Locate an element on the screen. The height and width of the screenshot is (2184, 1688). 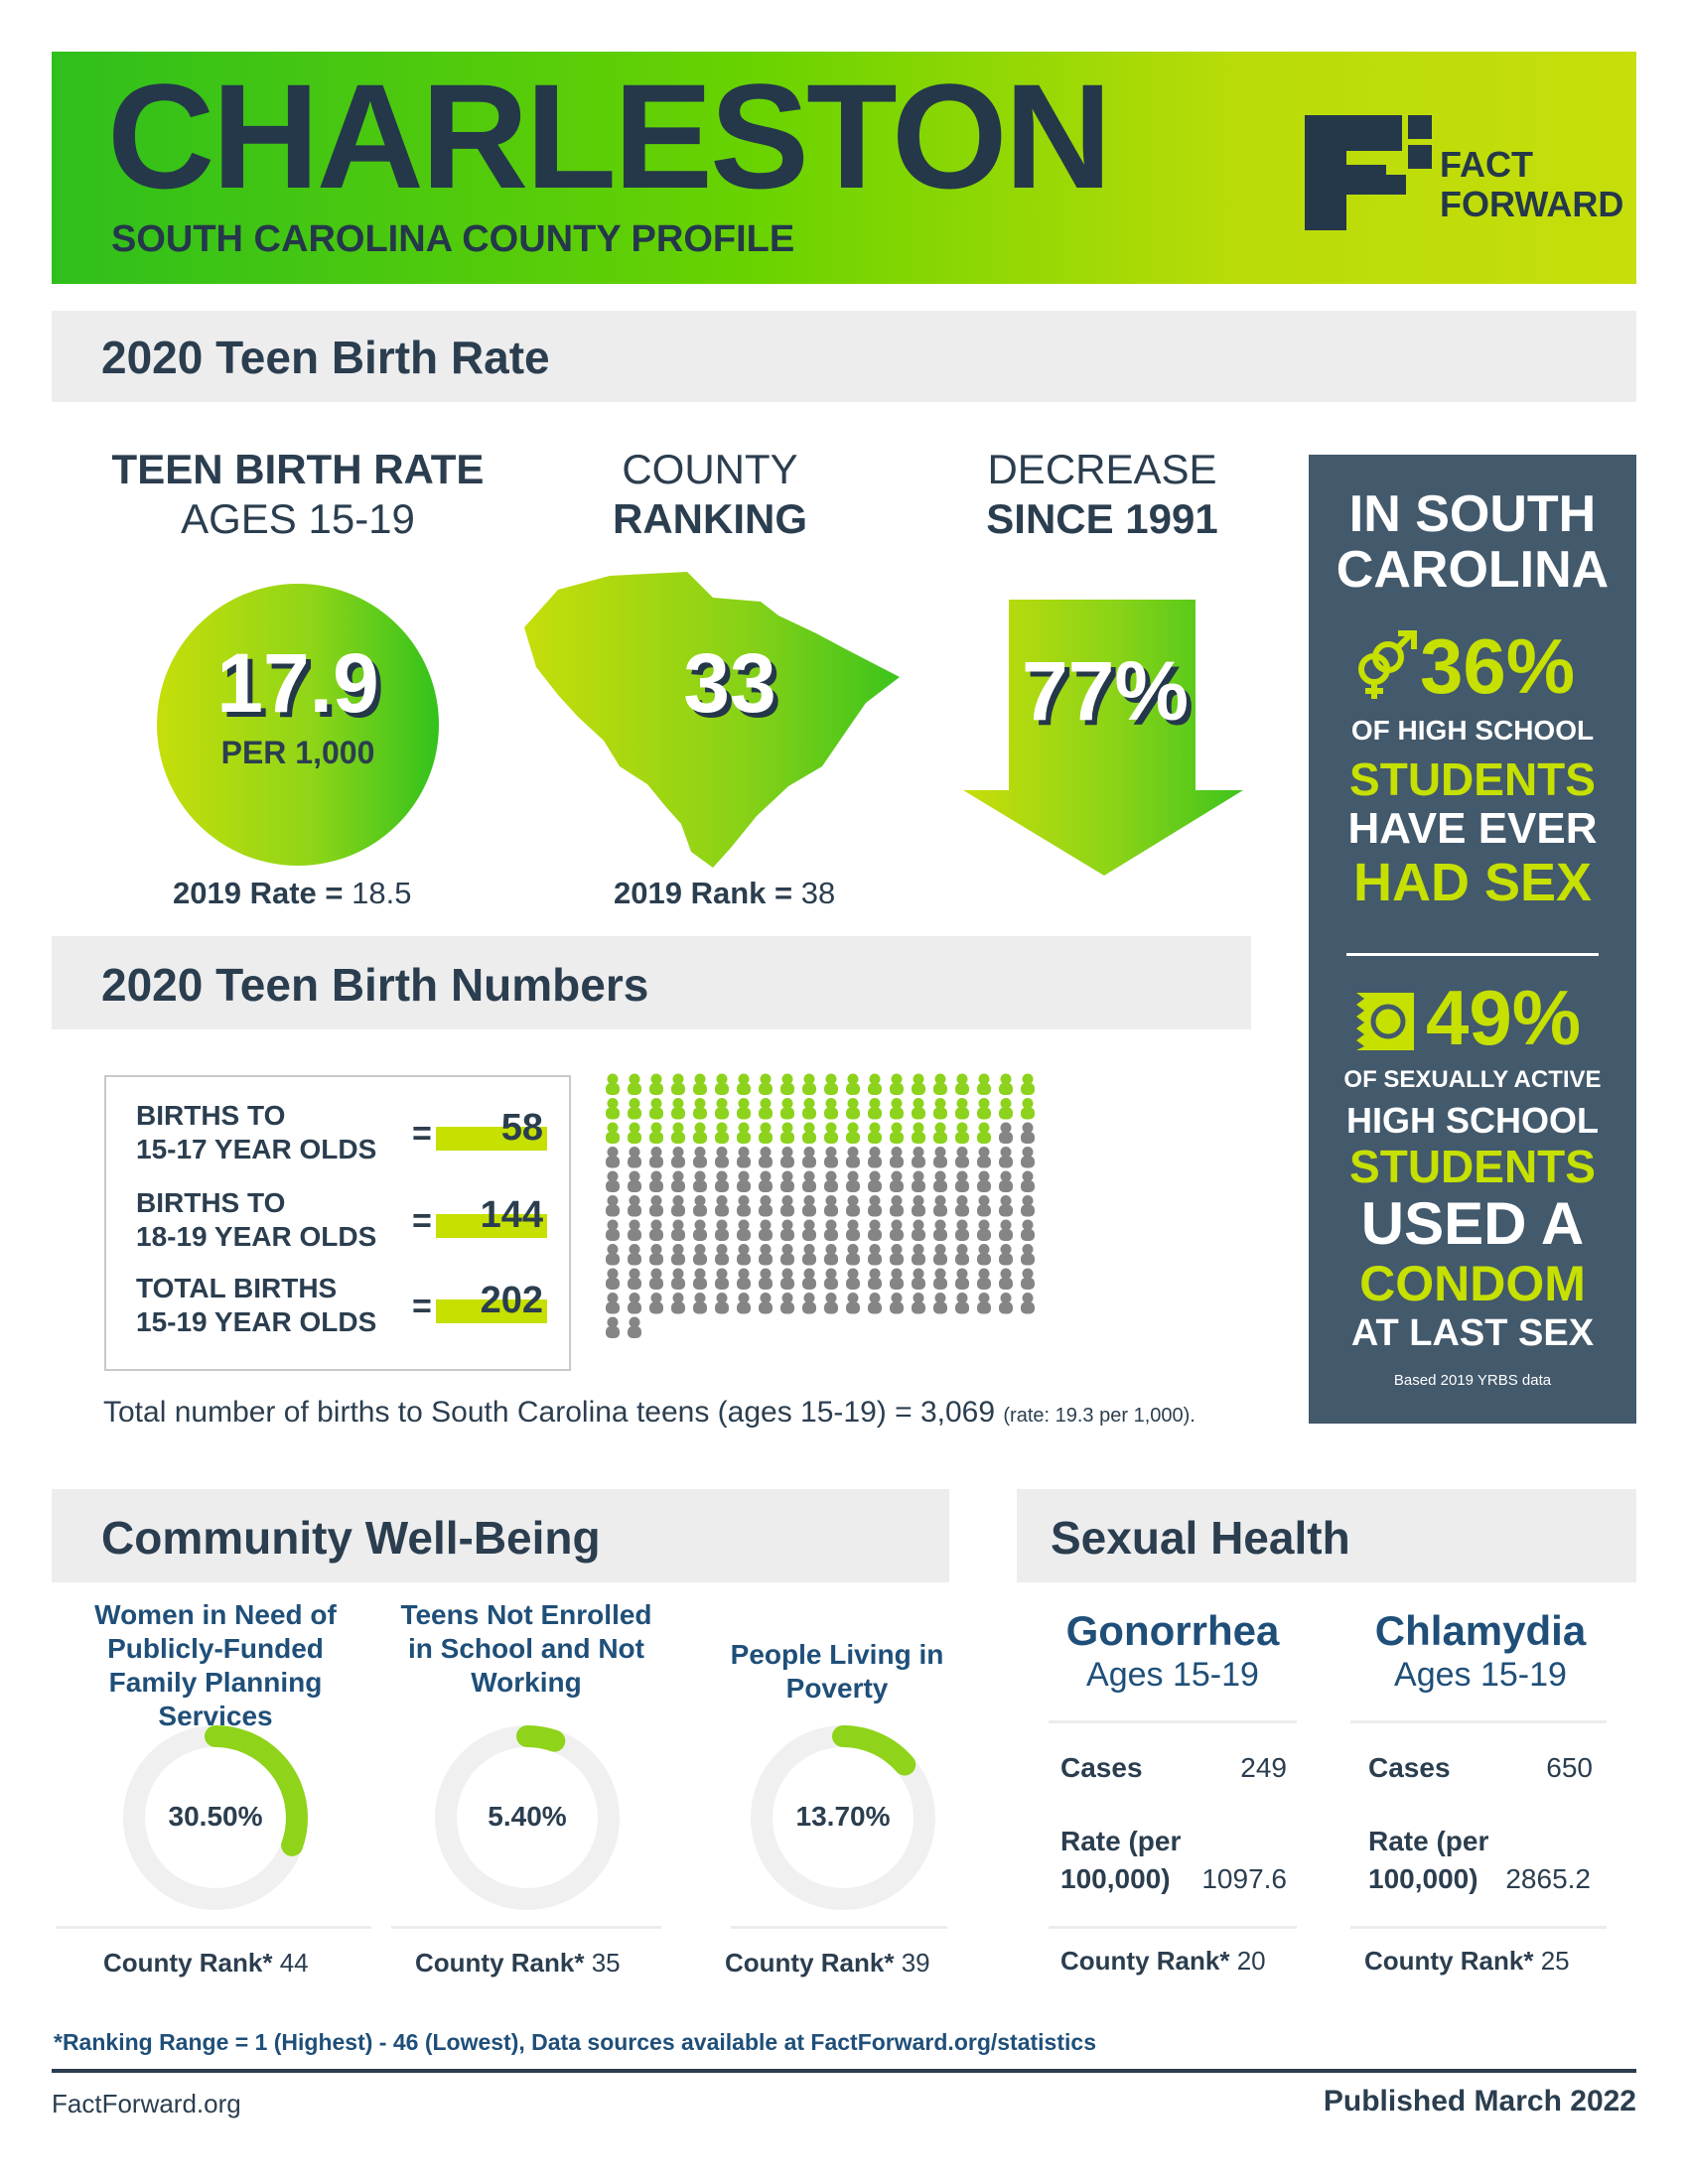
teen-birth-rate-section-title: 2020 Teen Birth Rate is located at coordinates (325, 357).